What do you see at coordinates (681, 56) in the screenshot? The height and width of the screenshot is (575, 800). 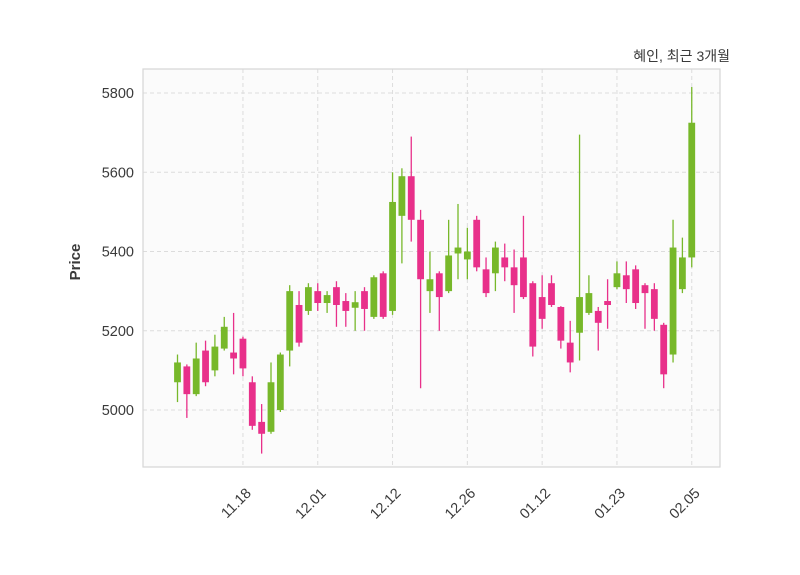 I see `chart-title: 혜인, 최근 3개월` at bounding box center [681, 56].